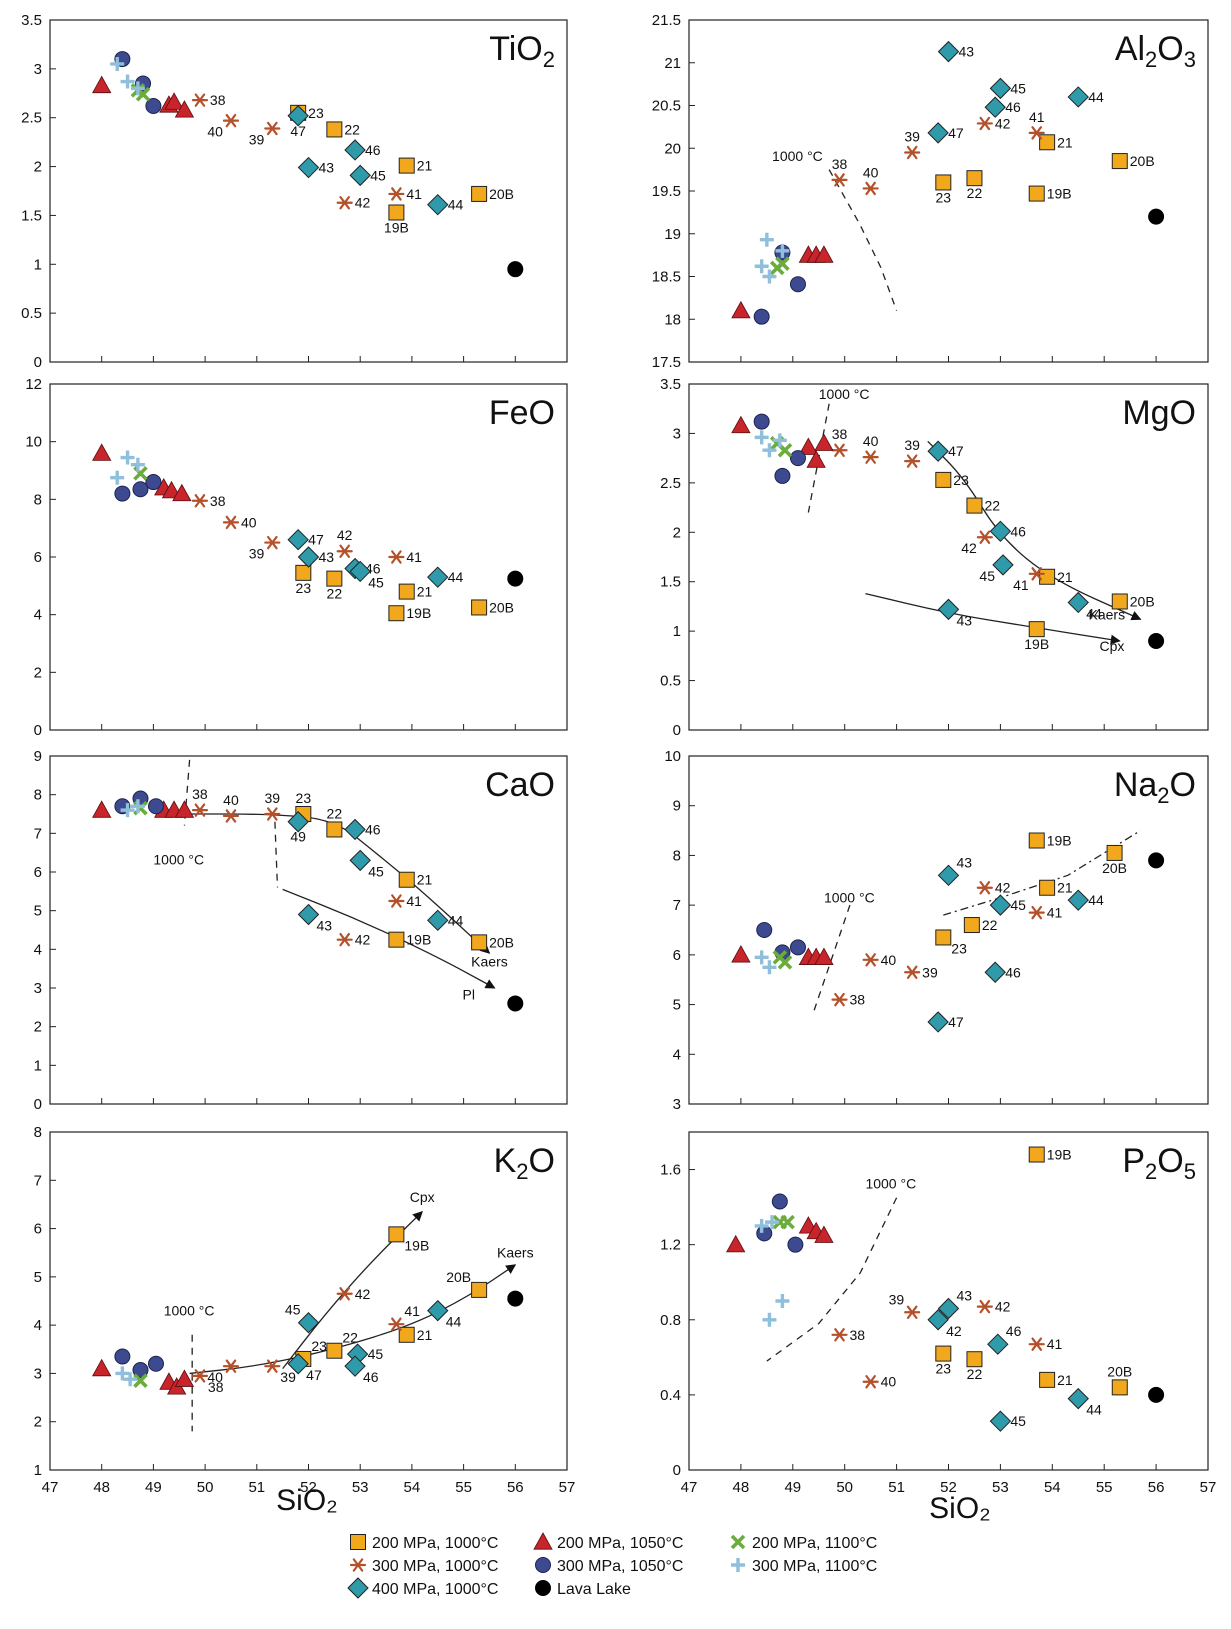 The image size is (1231, 1629). What do you see at coordinates (308, 1301) in the screenshot?
I see `plot-frame` at bounding box center [308, 1301].